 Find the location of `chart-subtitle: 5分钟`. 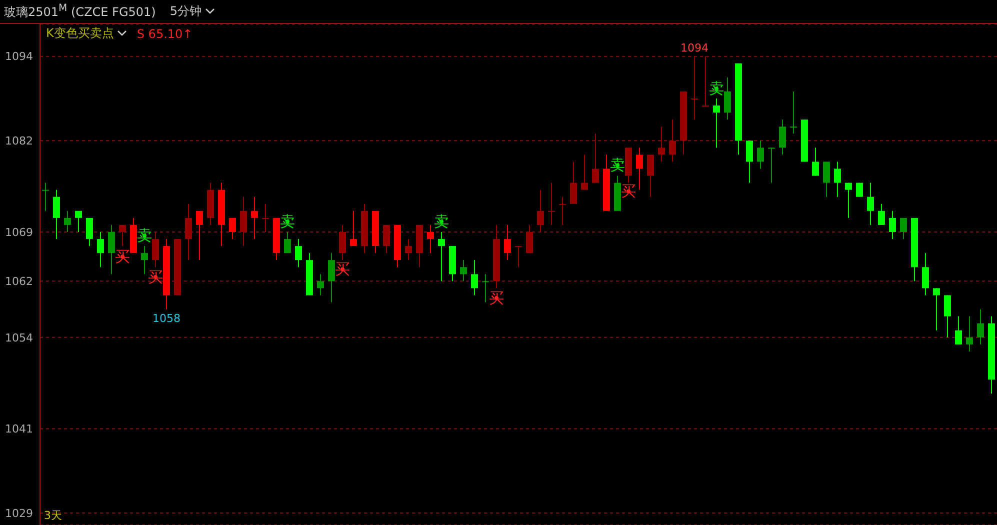

chart-subtitle: 5分钟 is located at coordinates (186, 11).